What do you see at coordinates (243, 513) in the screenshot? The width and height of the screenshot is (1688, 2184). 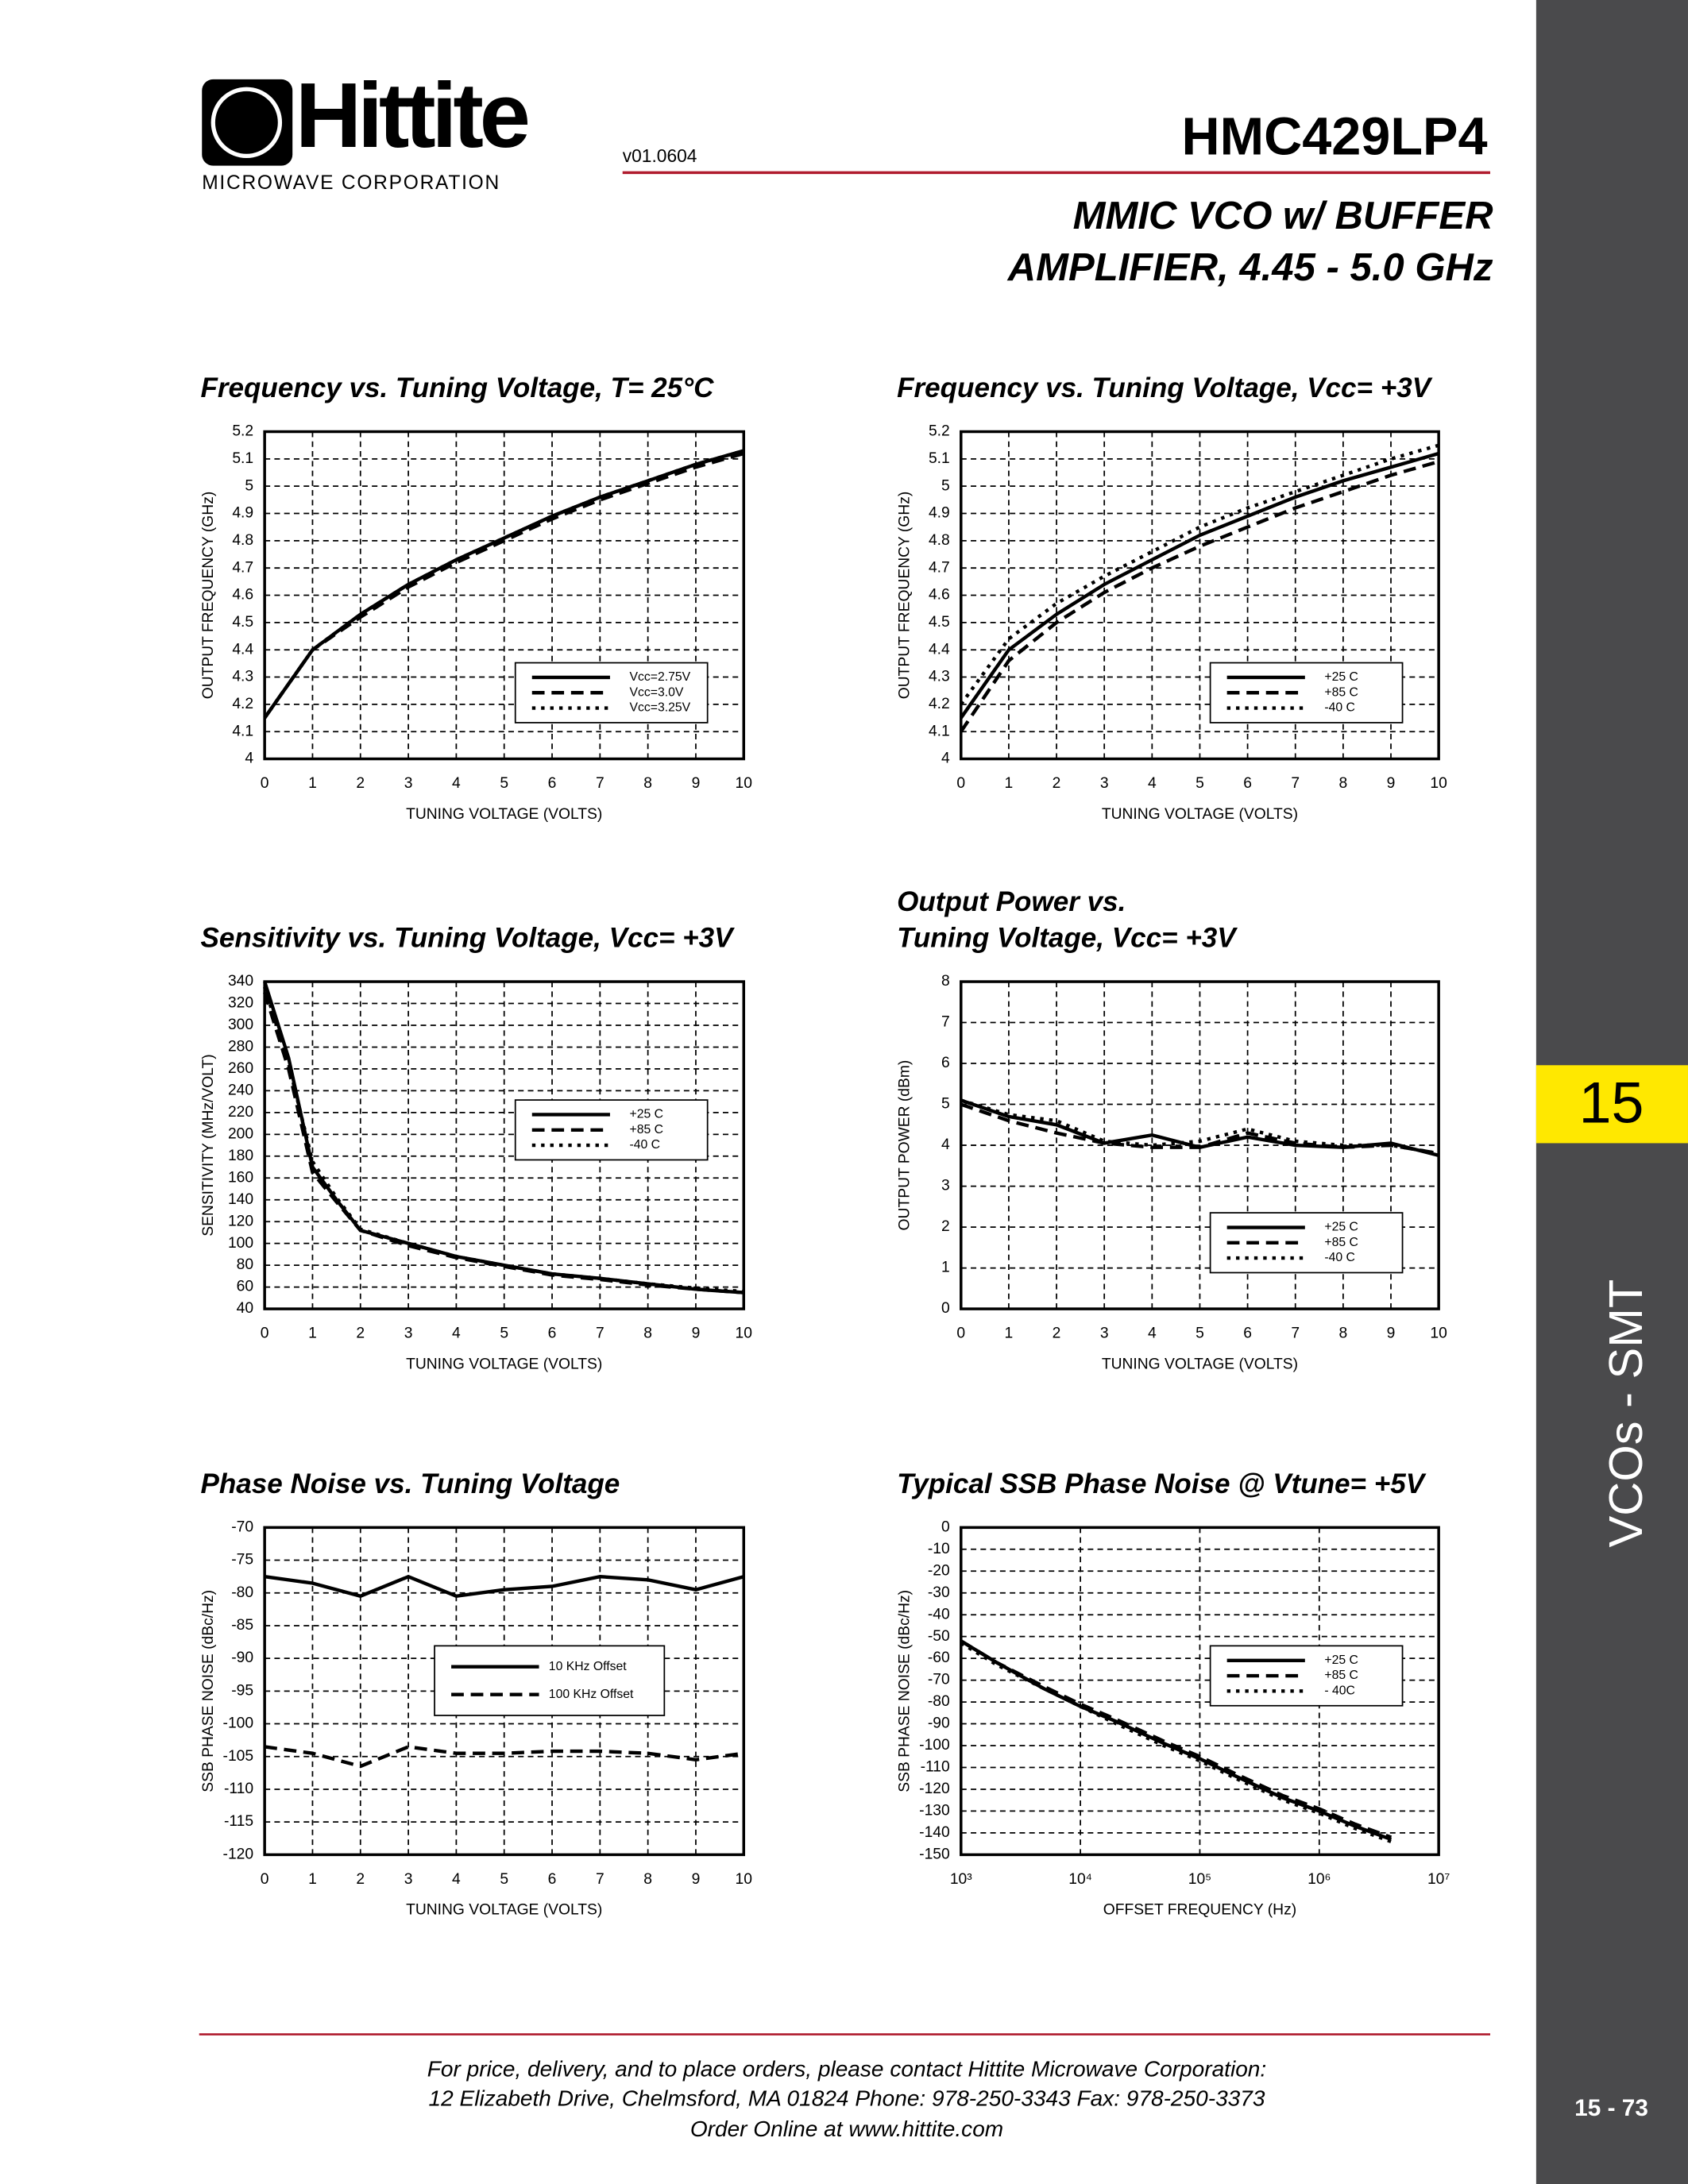 I see `y-tick-label: 4.9` at bounding box center [243, 513].